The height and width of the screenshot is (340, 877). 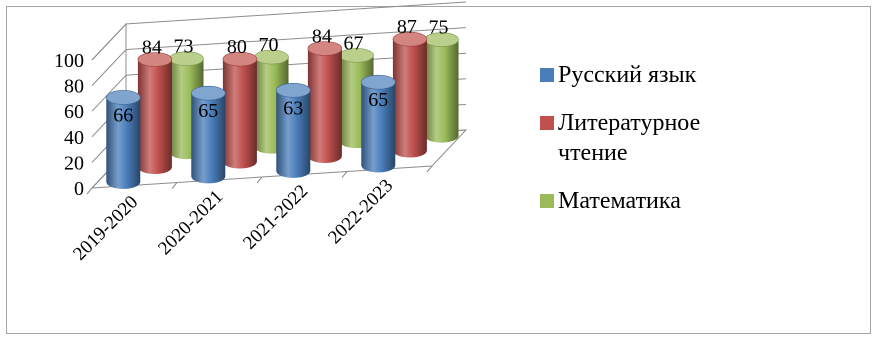 I want to click on y-tick-label-0: 0, so click(x=79, y=189).